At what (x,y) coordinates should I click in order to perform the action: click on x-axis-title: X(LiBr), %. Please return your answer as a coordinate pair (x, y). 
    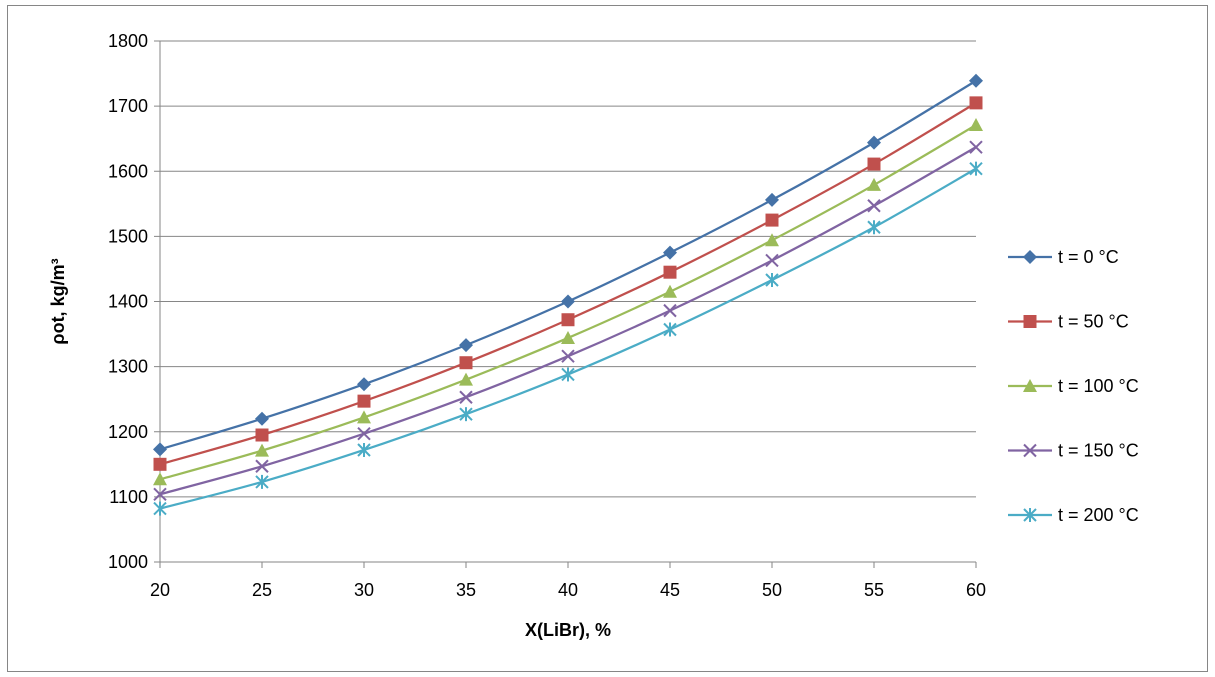
    Looking at the image, I should click on (568, 630).